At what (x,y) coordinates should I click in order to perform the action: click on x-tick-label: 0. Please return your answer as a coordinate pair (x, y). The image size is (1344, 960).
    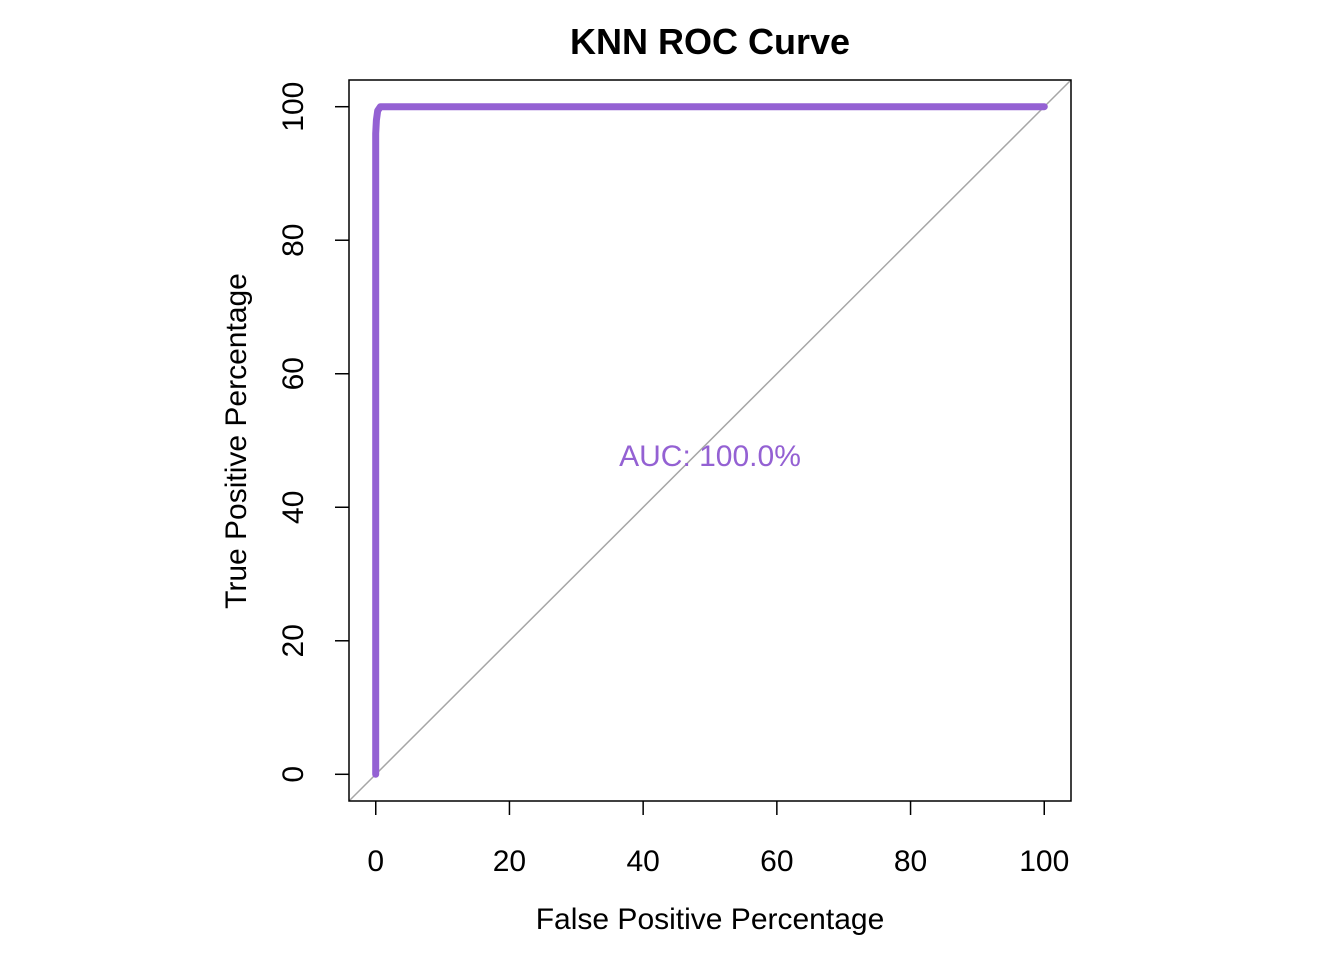
    Looking at the image, I should click on (375, 861).